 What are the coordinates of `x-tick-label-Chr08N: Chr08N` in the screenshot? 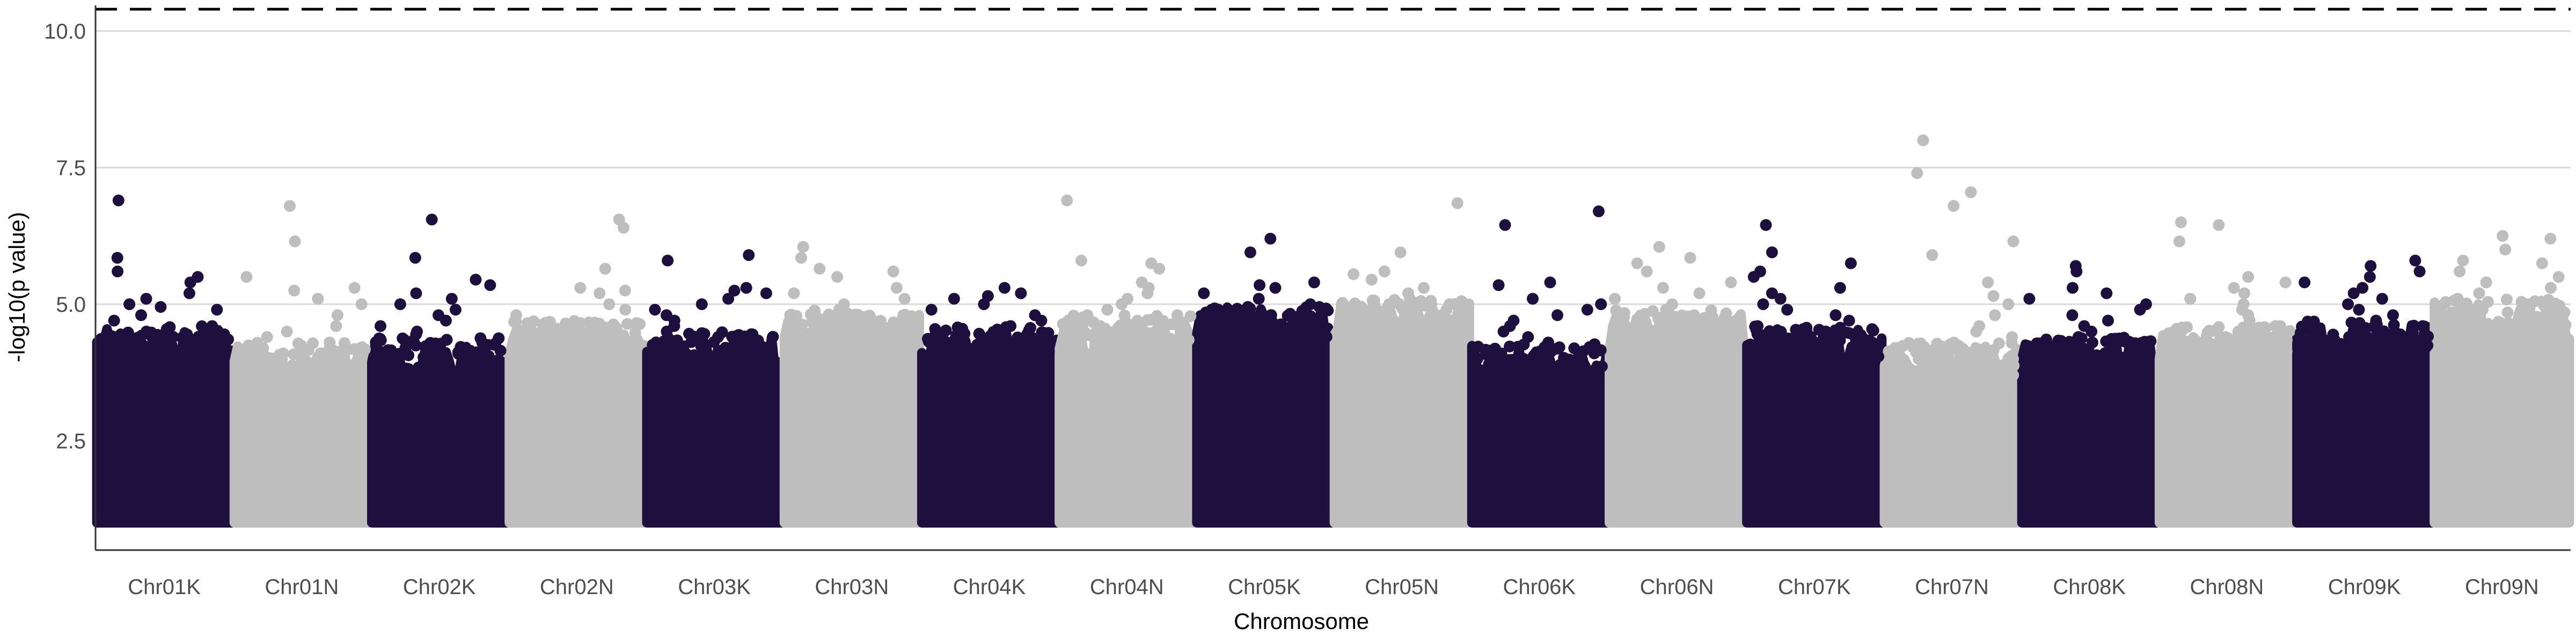 It's located at (2227, 587).